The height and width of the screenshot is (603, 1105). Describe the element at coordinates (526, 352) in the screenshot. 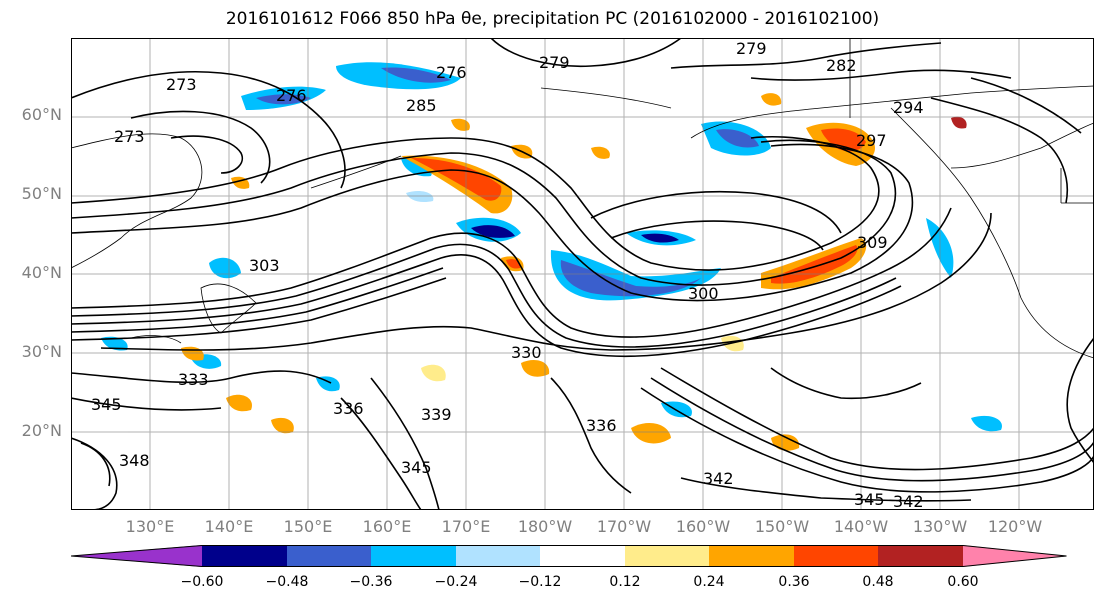

I see `contour-label: 330` at that location.